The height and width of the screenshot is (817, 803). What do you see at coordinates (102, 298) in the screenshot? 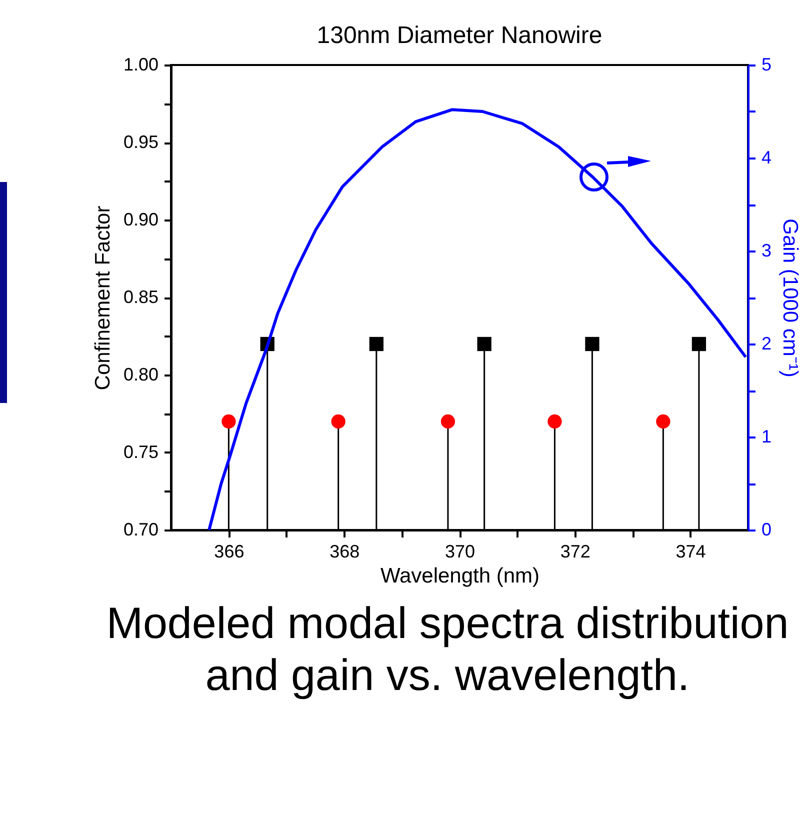
I see `y-axis-title: Confinement Factor` at bounding box center [102, 298].